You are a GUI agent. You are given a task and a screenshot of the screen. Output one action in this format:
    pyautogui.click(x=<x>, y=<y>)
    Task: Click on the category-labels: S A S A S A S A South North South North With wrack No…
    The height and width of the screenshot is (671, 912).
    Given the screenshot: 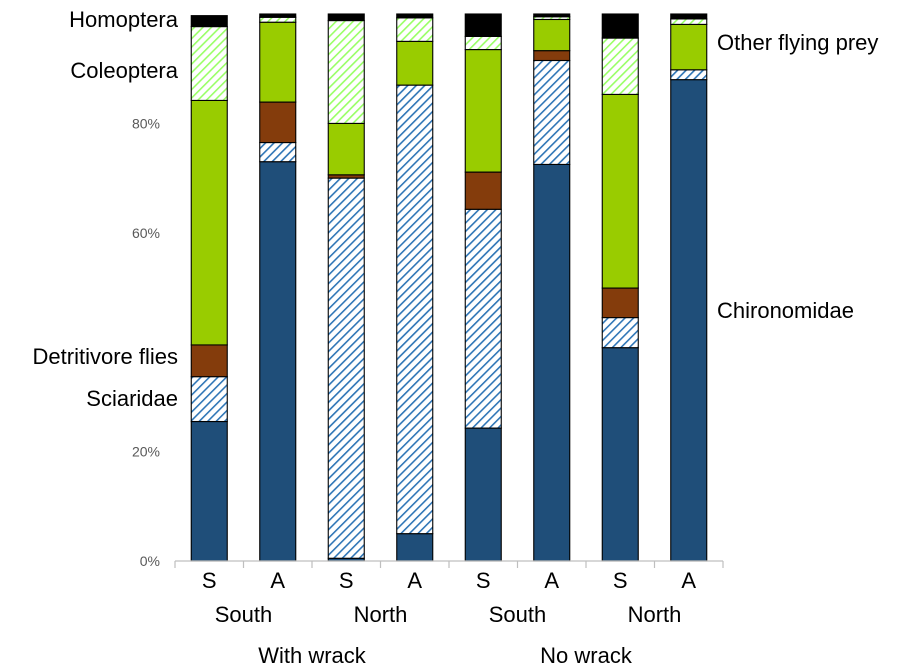 What is the action you would take?
    pyautogui.click(x=449, y=618)
    